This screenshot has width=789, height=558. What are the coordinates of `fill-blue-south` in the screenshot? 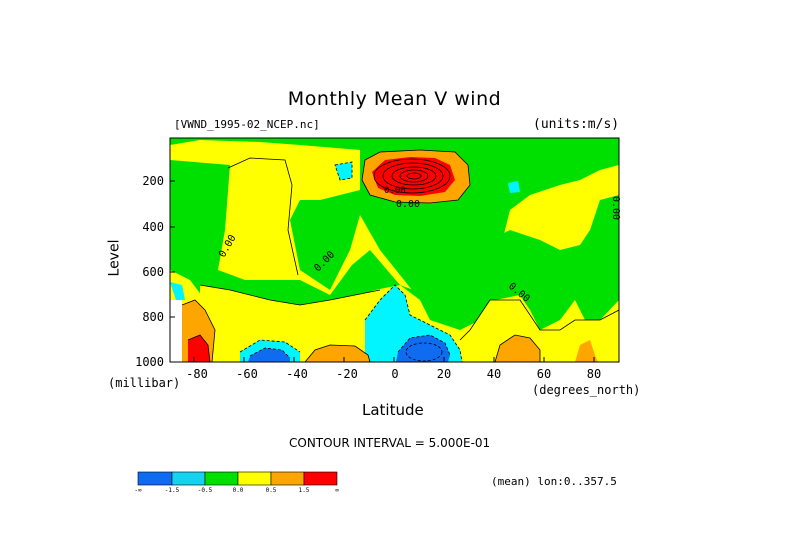 It's located at (269, 355).